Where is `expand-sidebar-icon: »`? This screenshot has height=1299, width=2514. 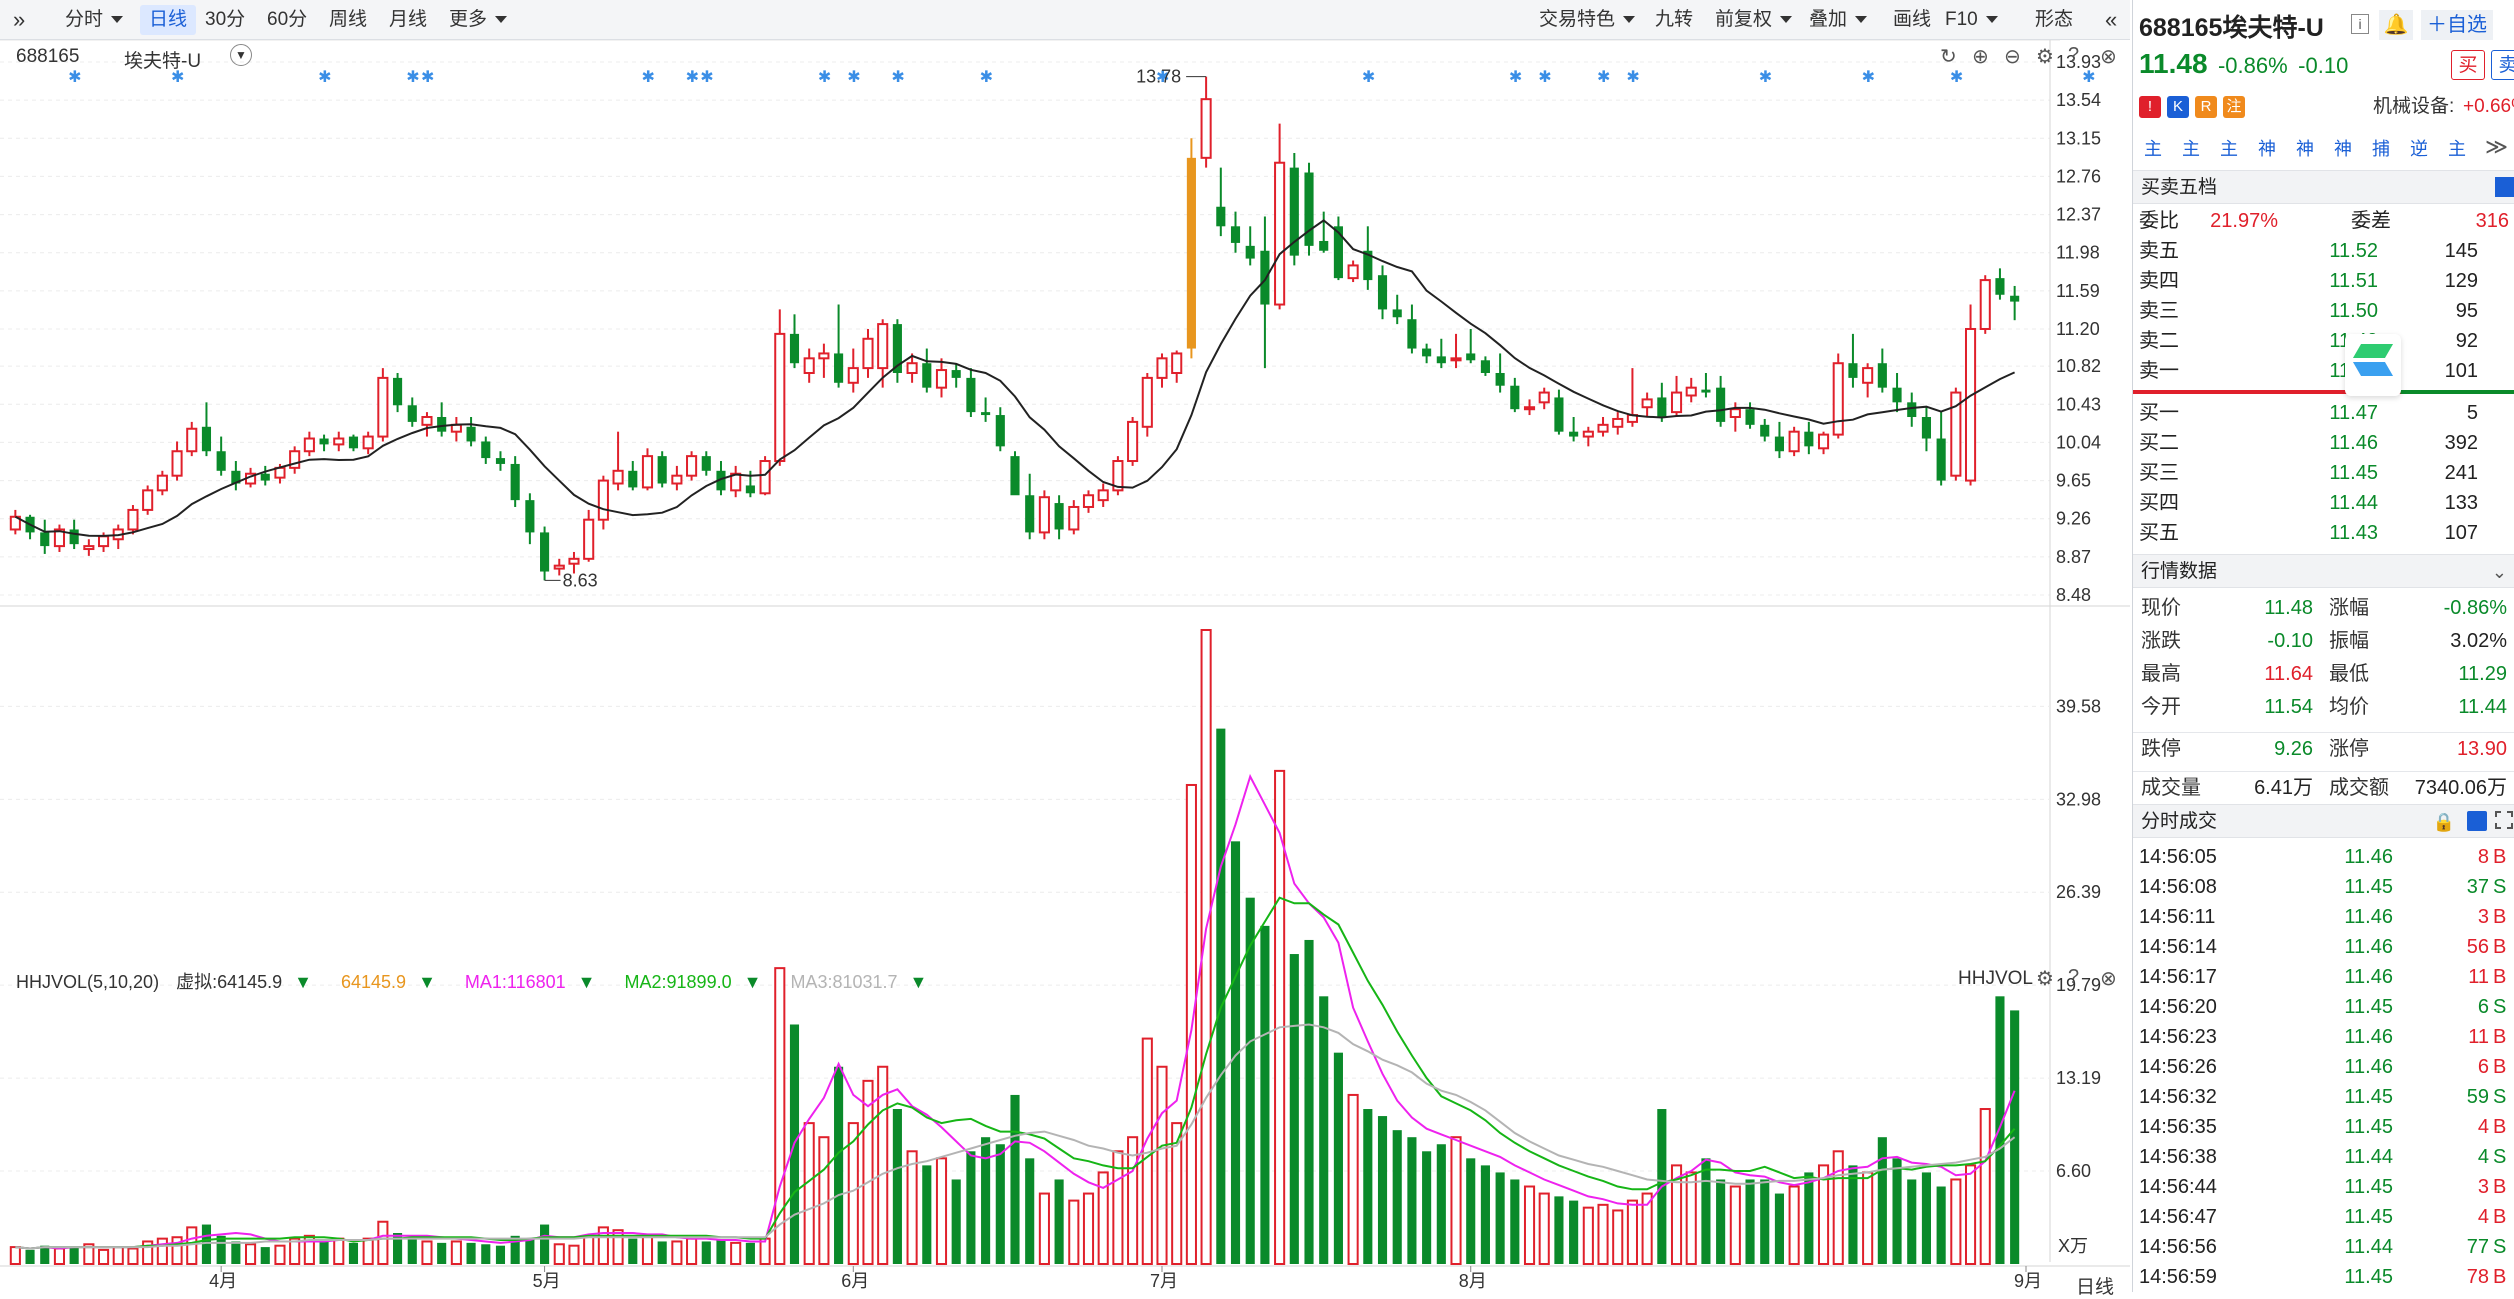
expand-sidebar-icon: » is located at coordinates (19, 19).